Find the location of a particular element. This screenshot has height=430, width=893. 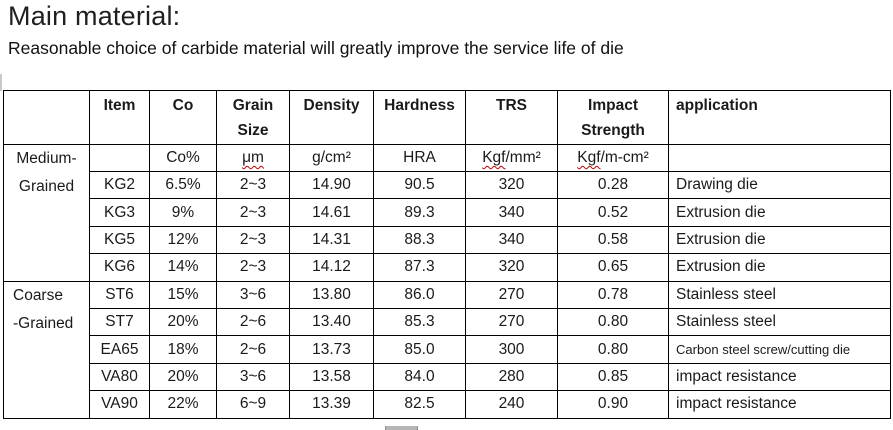

trs-cell: 240 is located at coordinates (511, 404).